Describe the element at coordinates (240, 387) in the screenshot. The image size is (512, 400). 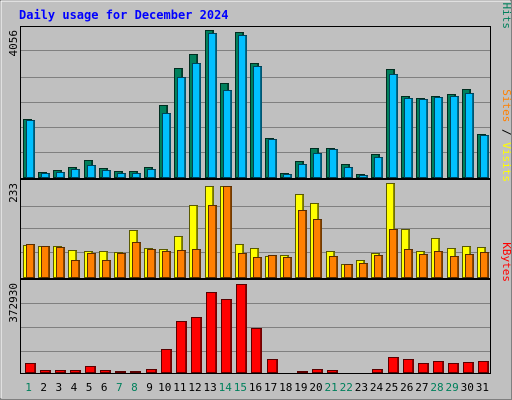
I see `x-tick-label: 15` at that location.